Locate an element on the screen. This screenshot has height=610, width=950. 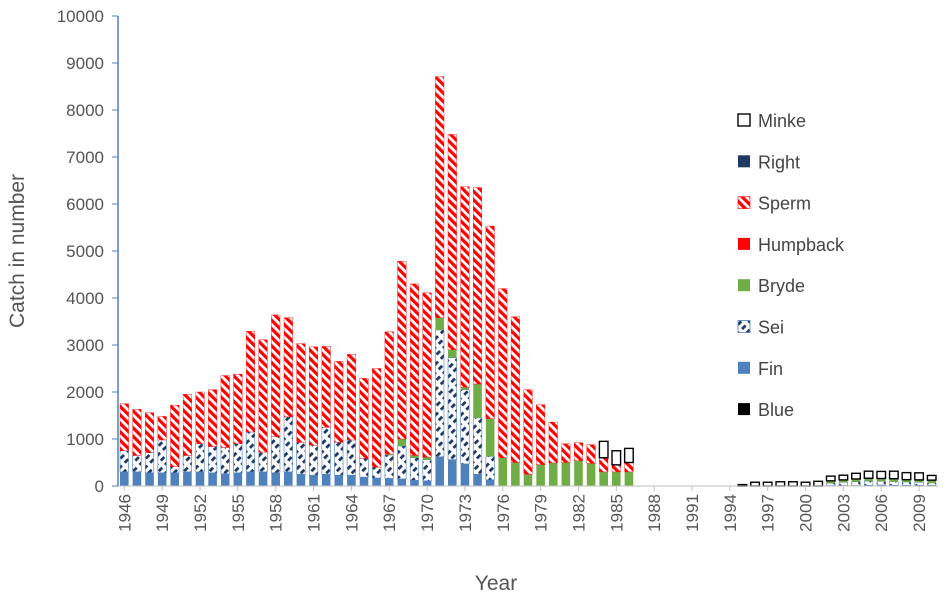
x-tick-label: 1991 is located at coordinates (692, 513).